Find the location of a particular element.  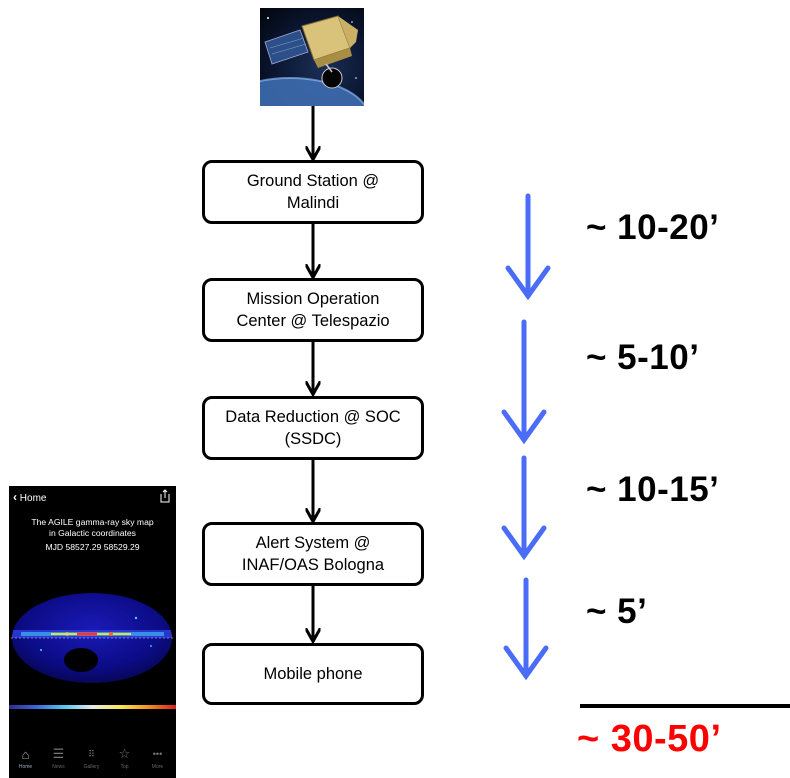

tab-home: ⌂ Home is located at coordinates (25, 757).